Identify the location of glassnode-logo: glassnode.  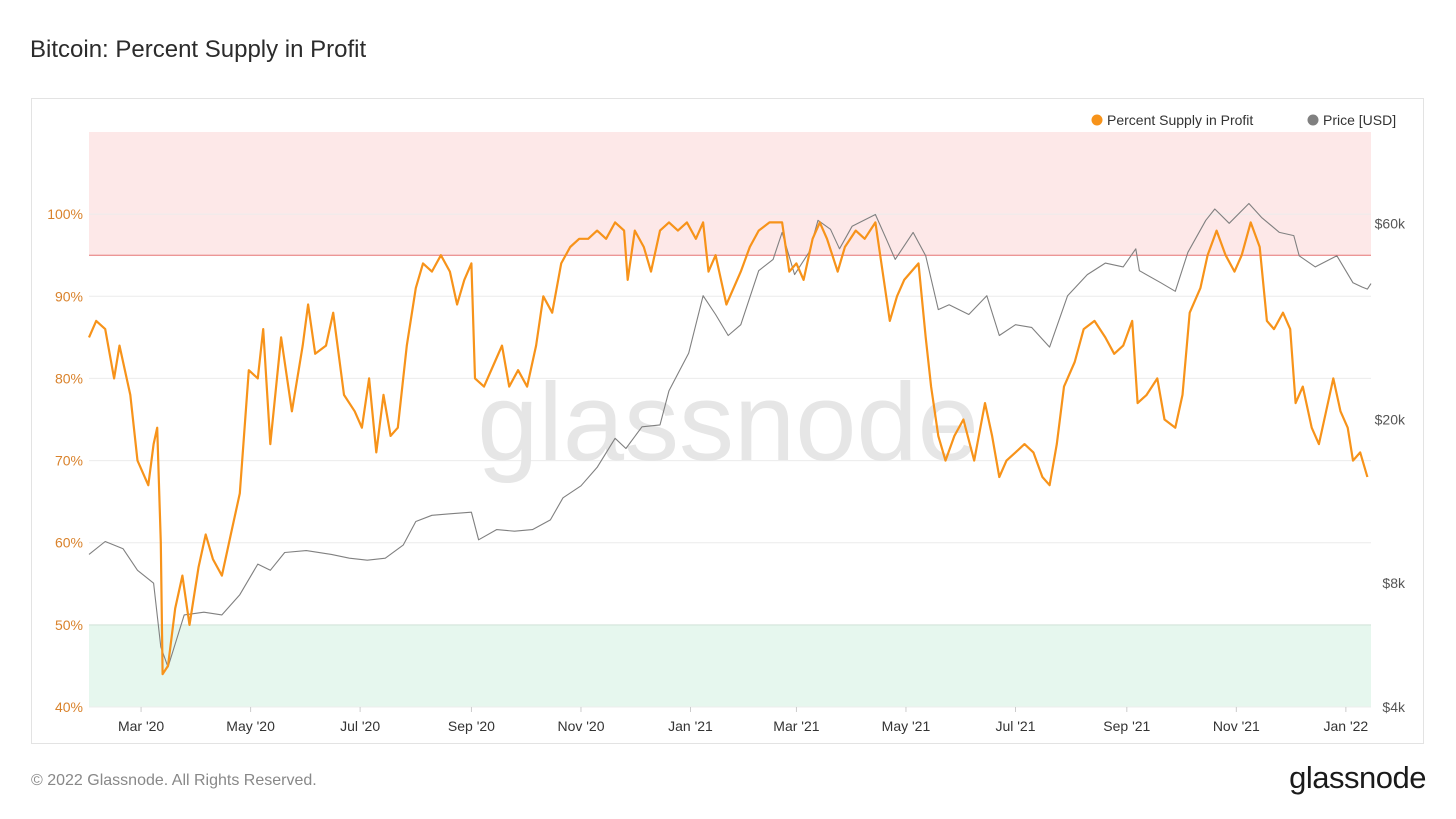
(1357, 777).